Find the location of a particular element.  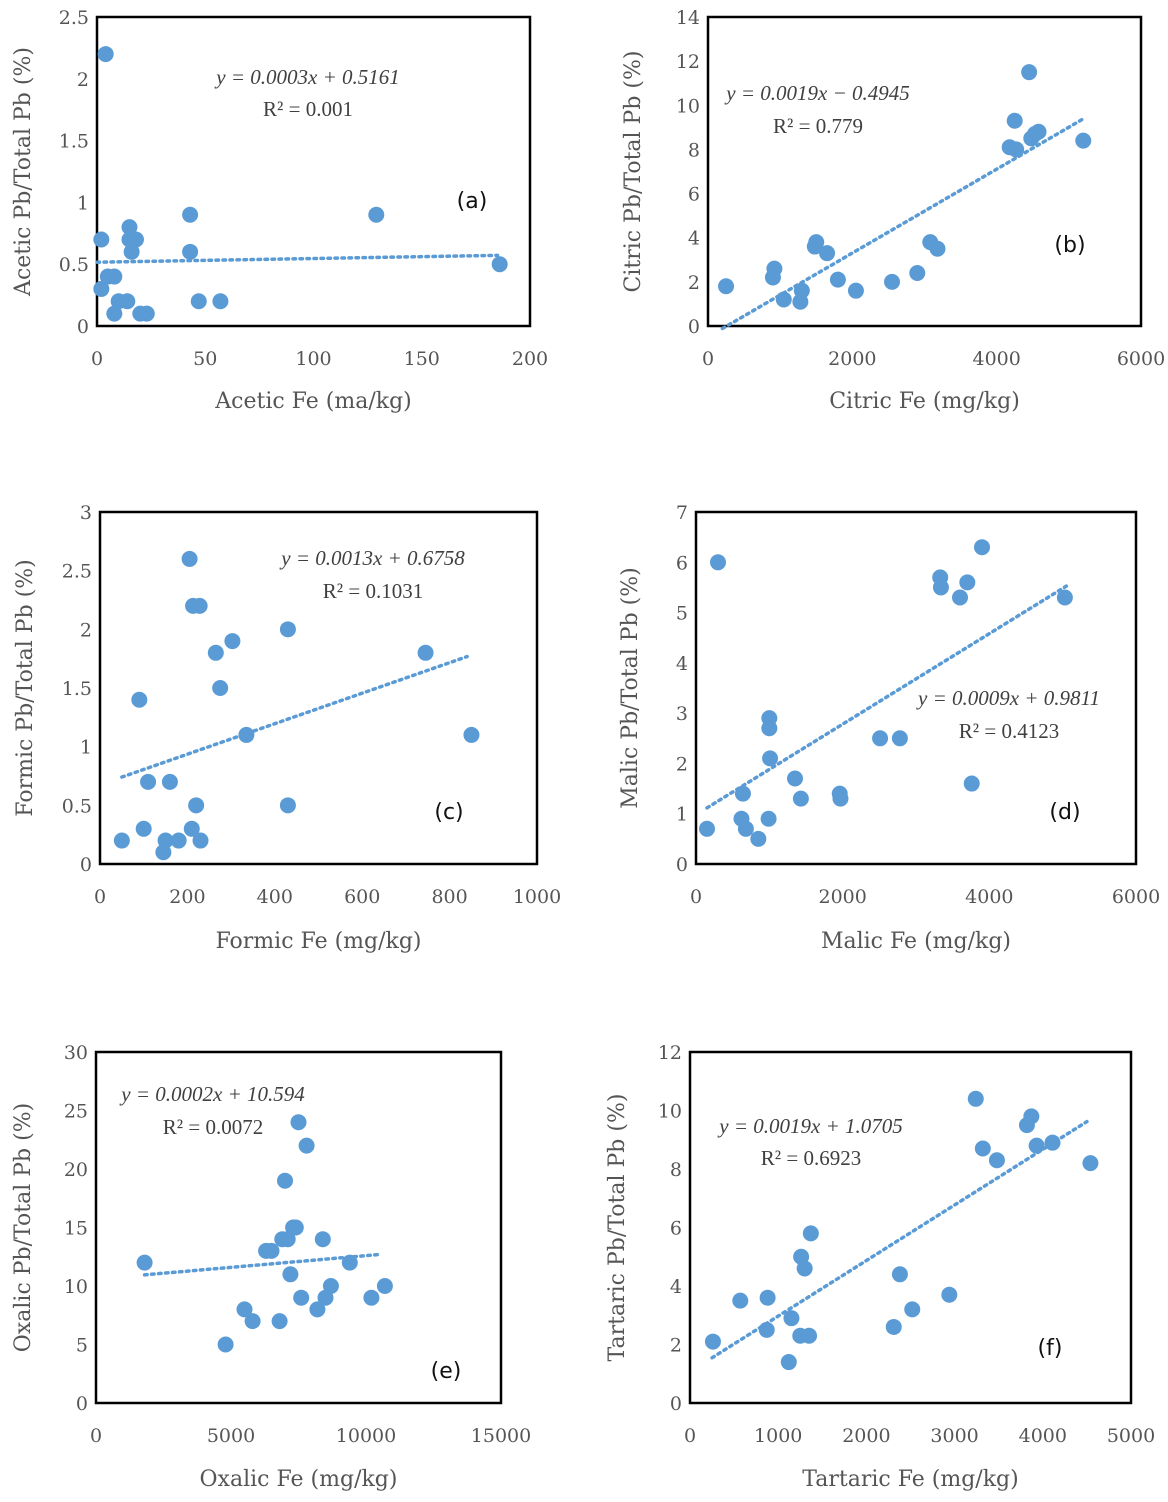

trend-equation: y = 0.0003x + 0.5161 is located at coordinates (306, 77).